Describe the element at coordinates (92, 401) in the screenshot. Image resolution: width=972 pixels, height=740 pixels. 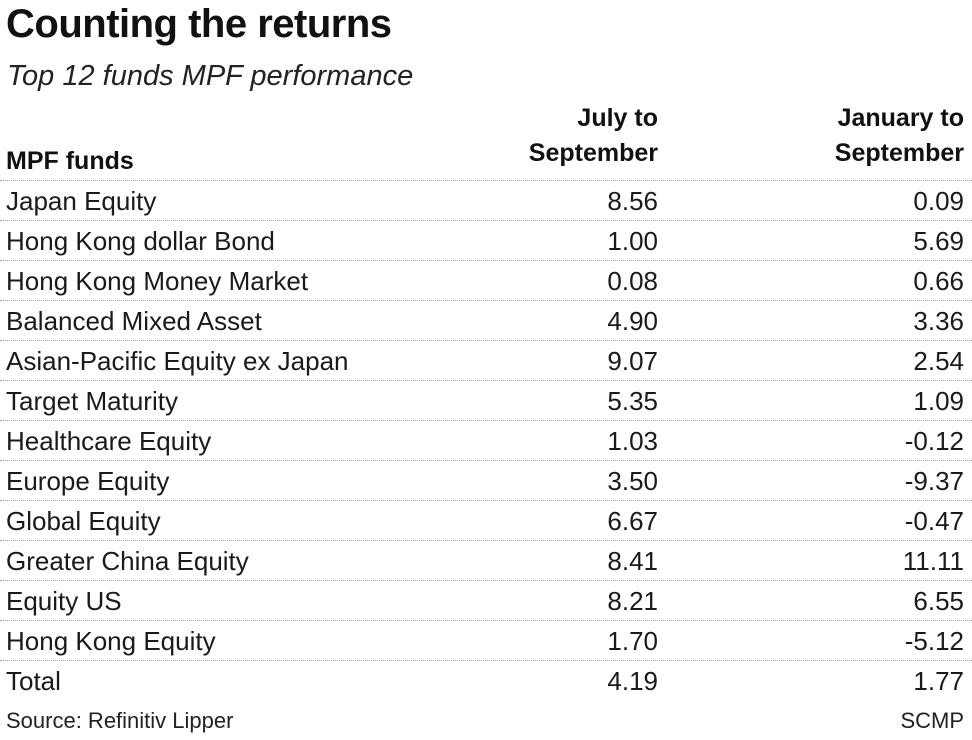
I see `fund-name-cell: Target Maturity` at that location.